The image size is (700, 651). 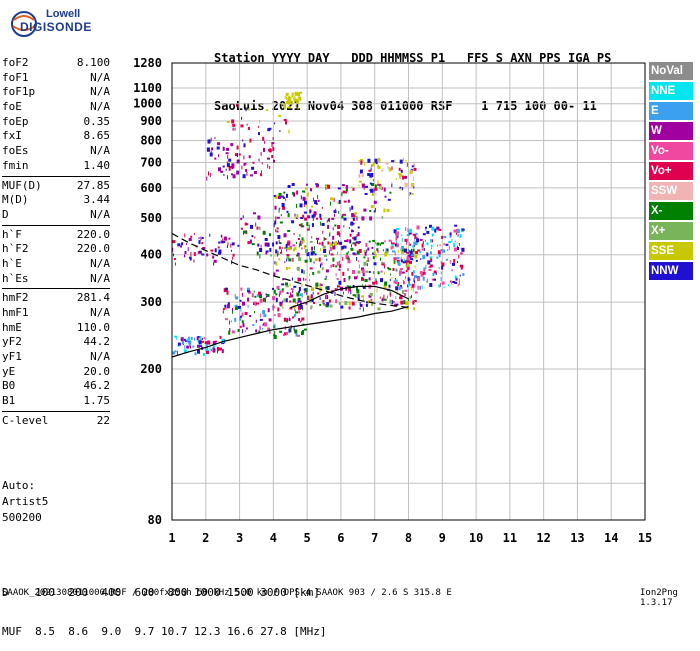 I want to click on logo-line1: Lowell, so click(x=63, y=14).